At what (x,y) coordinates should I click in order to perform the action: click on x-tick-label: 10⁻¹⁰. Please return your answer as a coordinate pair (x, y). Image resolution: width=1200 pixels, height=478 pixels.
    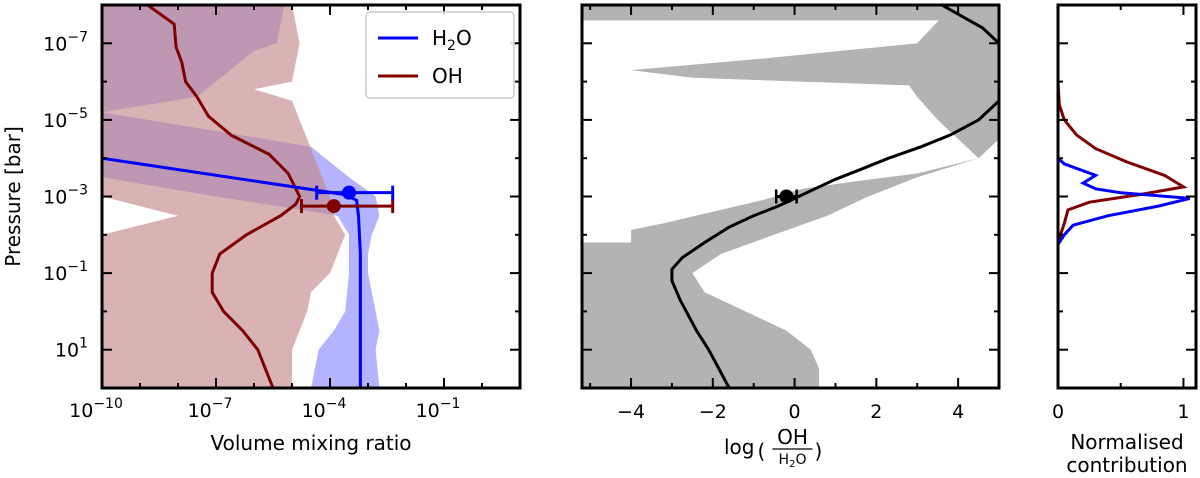
    Looking at the image, I should click on (96, 409).